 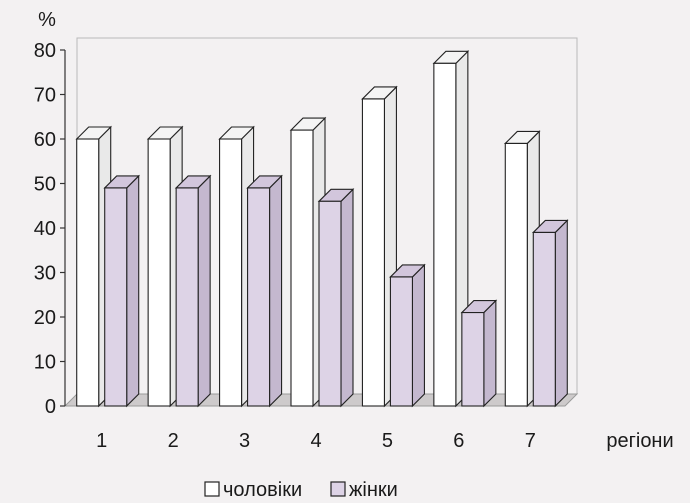 What do you see at coordinates (302, 268) in the screenshot?
I see `bar-men-4-front` at bounding box center [302, 268].